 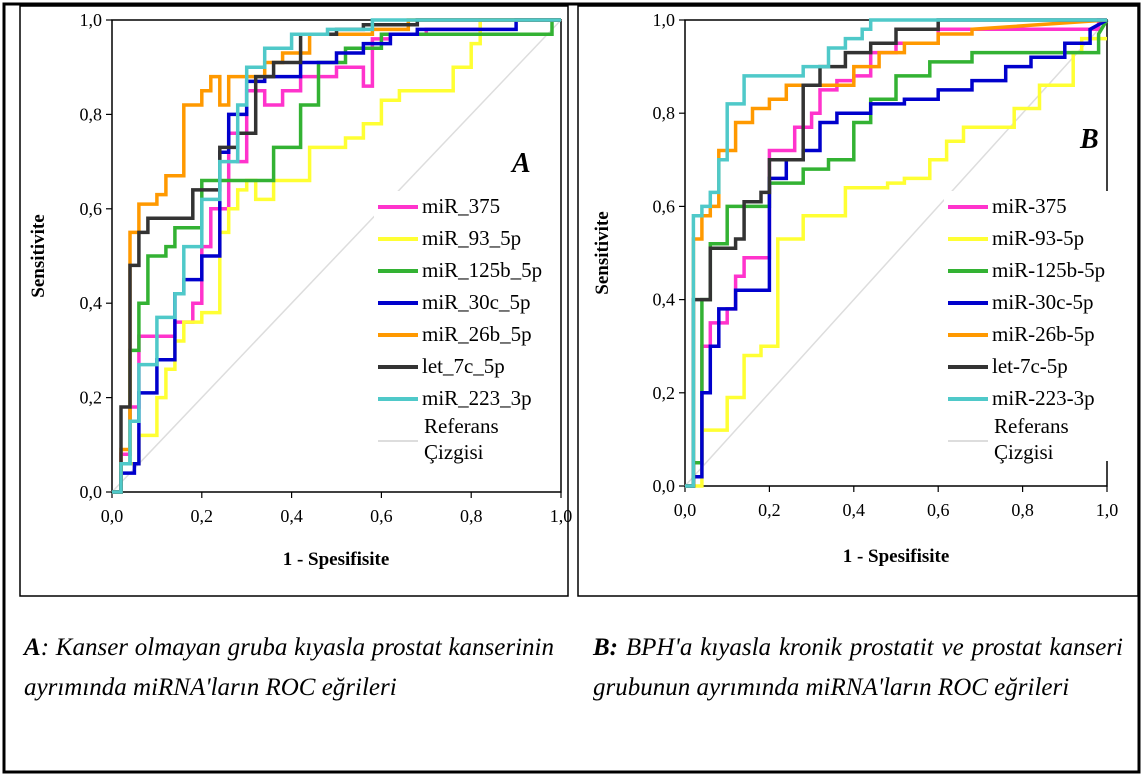 What do you see at coordinates (664, 20) in the screenshot?
I see `y-tick-label: 1,0` at bounding box center [664, 20].